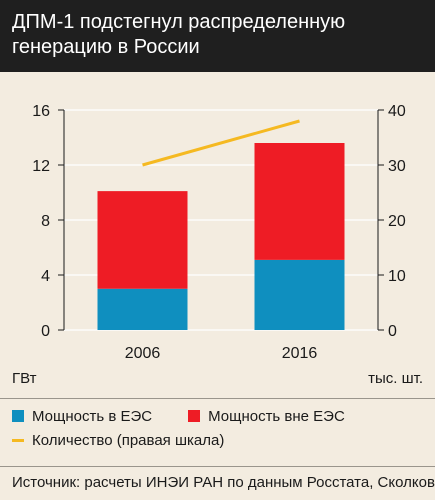 The image size is (435, 500). I want to click on y-tick-right-label: 40, so click(397, 111).